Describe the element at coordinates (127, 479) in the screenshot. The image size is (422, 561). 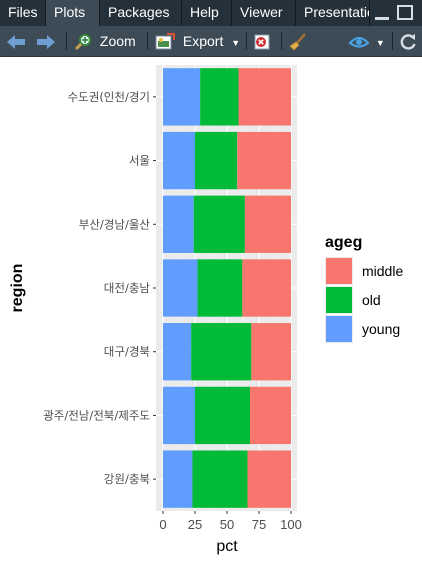
I see `y-tick-label: 강원/충북` at that location.